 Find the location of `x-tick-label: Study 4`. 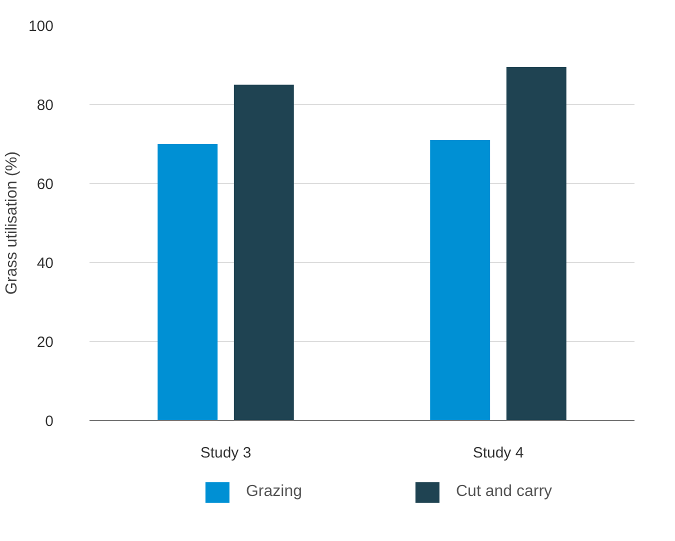

x-tick-label: Study 4 is located at coordinates (498, 453).